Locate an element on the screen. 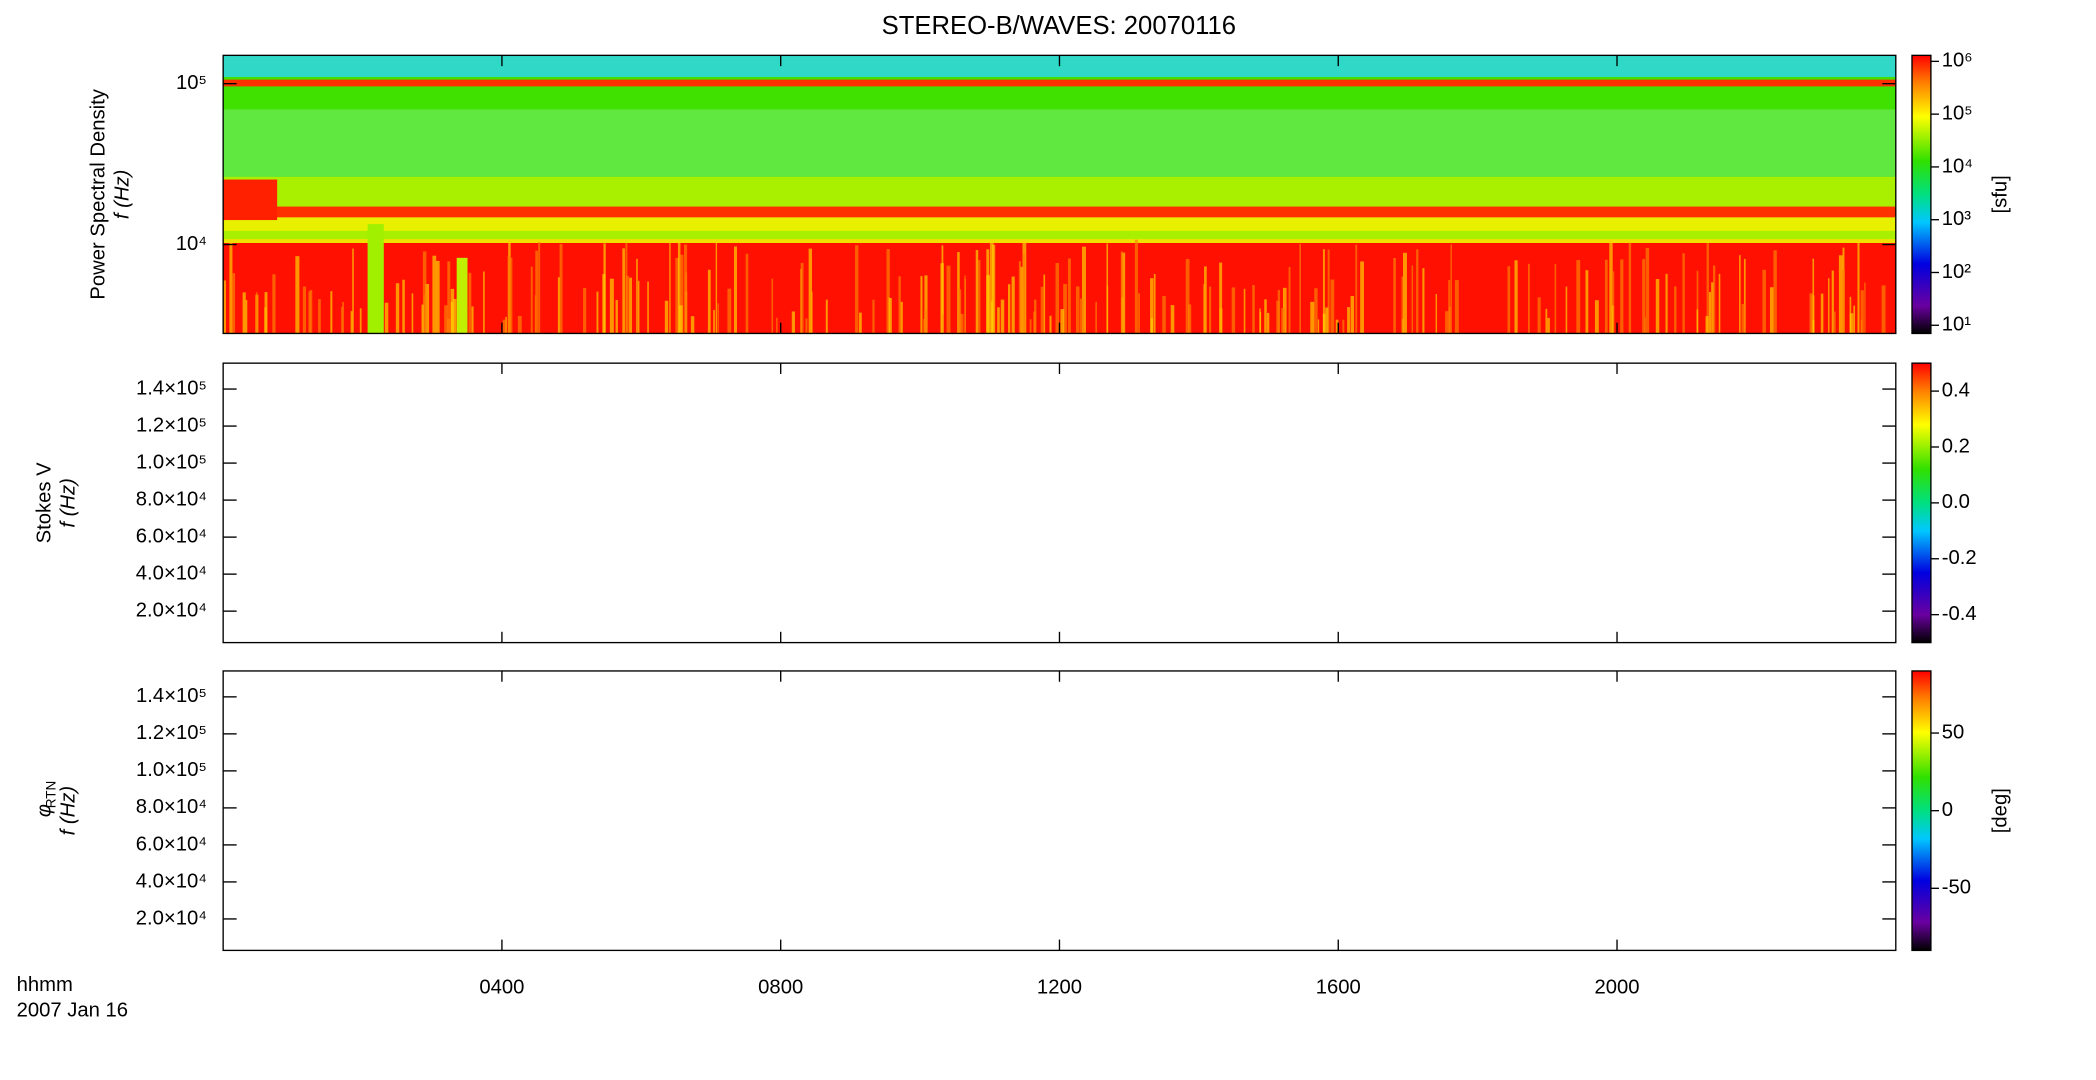 Image resolution: width=2096 pixels, height=1080 pixels. colorbar-tick-label: 10³ is located at coordinates (1957, 219).